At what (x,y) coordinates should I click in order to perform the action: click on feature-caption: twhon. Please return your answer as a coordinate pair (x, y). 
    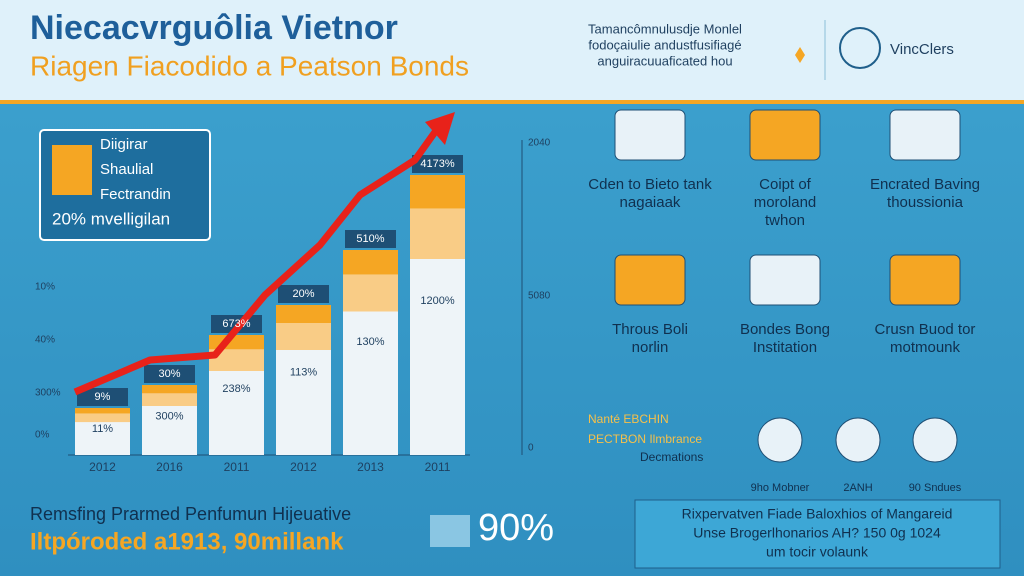
    Looking at the image, I should click on (785, 220).